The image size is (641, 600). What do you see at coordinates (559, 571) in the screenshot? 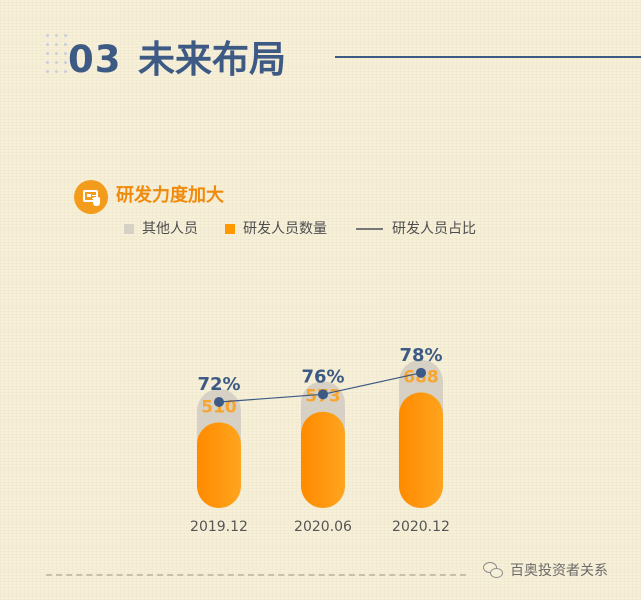
I see `footer-source: 百奥投资者关系` at bounding box center [559, 571].